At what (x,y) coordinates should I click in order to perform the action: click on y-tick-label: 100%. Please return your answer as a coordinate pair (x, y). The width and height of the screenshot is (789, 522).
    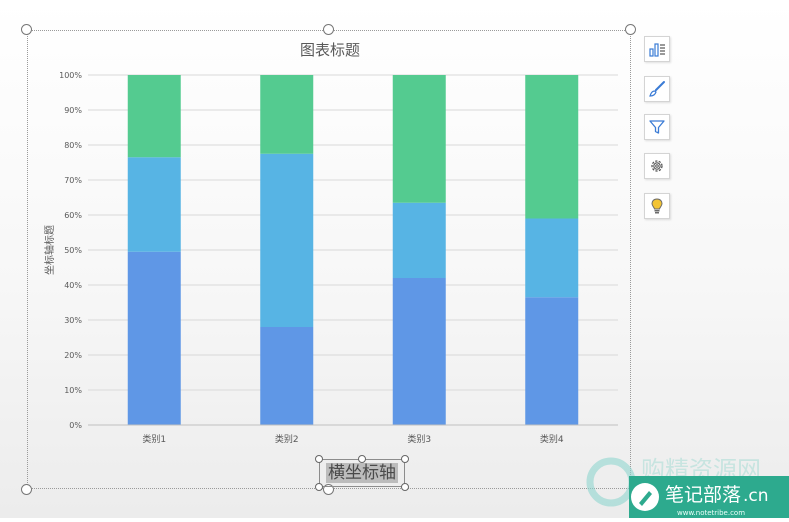
    Looking at the image, I should click on (70, 75).